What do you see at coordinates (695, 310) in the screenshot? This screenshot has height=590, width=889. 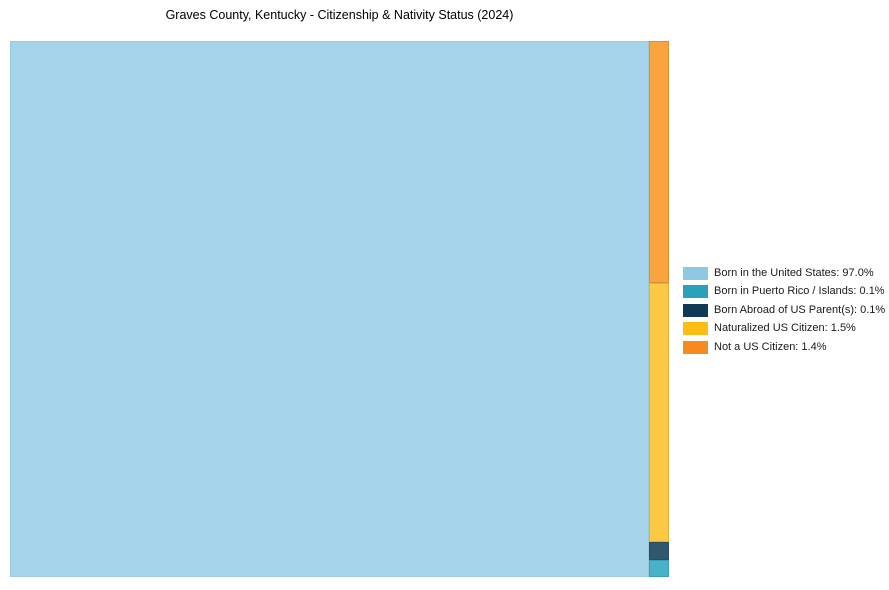 I see `legend-swatch-born-abroad-of-us-parent-s` at bounding box center [695, 310].